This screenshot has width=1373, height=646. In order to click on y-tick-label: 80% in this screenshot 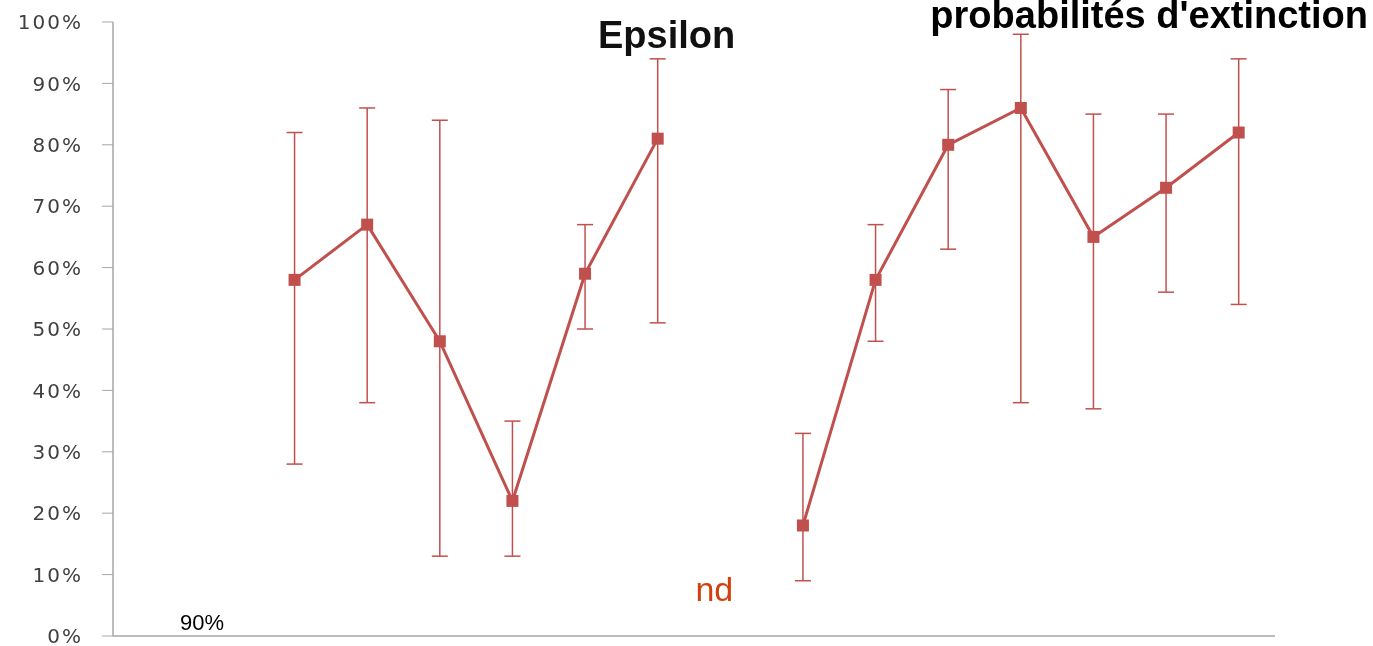, I will do `click(57, 145)`.